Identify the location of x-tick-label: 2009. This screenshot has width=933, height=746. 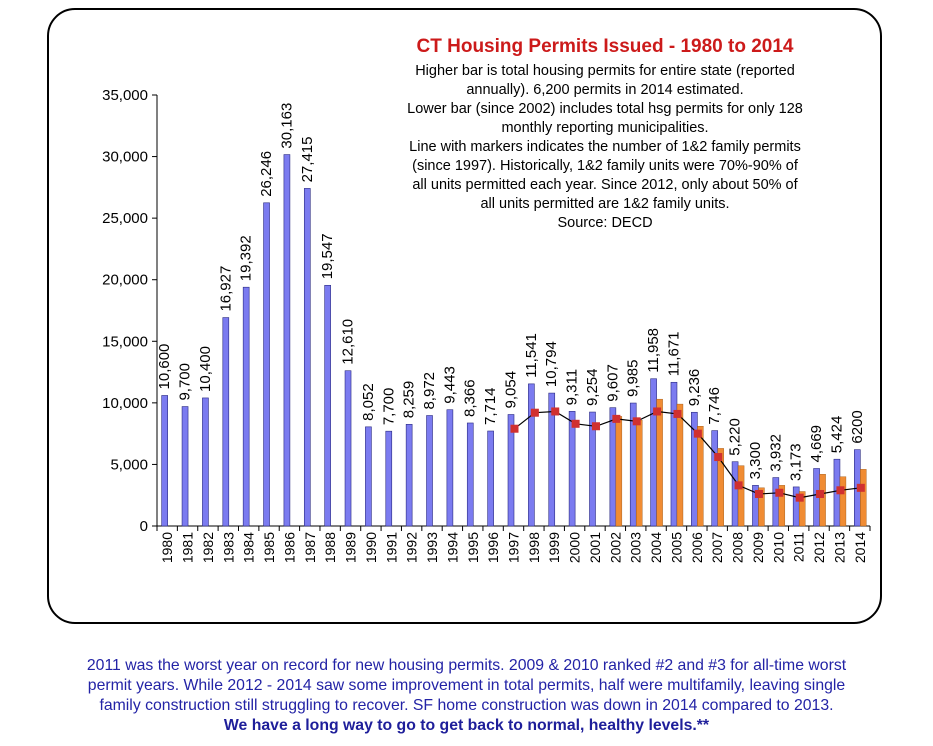
(758, 547).